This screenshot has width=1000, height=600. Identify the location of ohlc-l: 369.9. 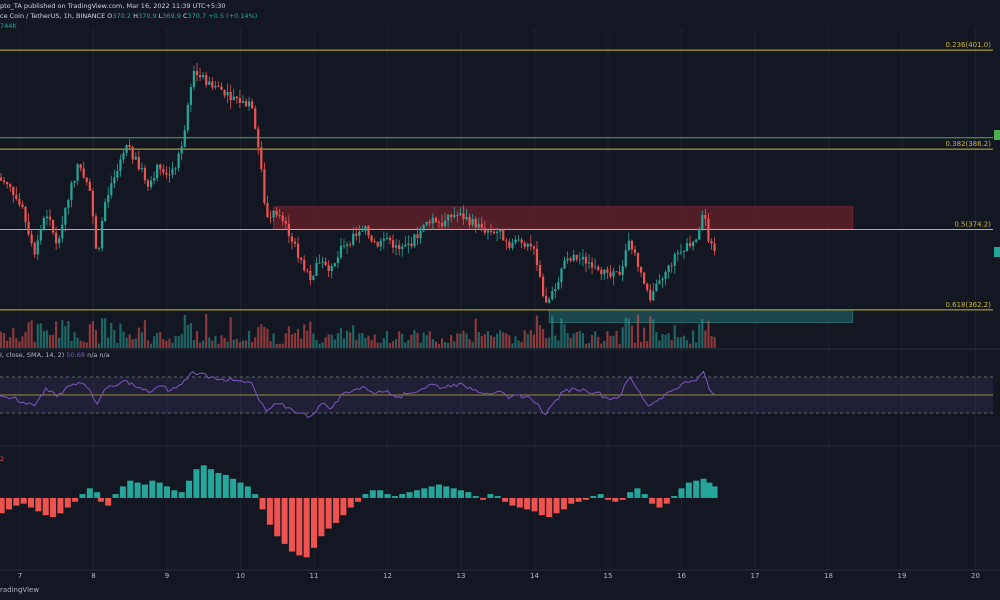
(171, 16).